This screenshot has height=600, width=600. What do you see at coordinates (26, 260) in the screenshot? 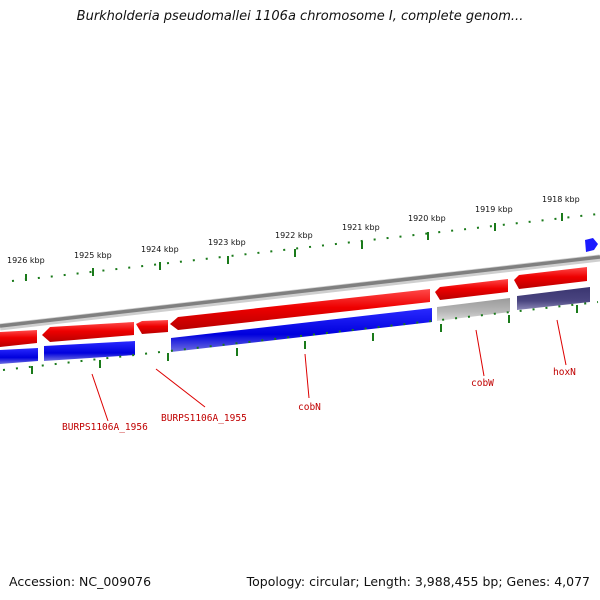
I see `kbp-label: 1926 kbp` at bounding box center [26, 260].